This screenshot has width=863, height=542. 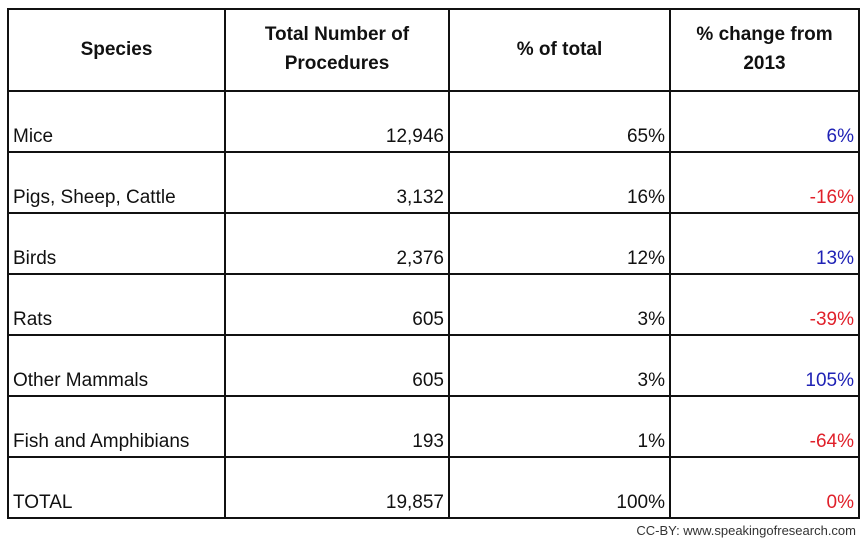 I want to click on credit-text: CC-BY: www.speakingofresearch.com, so click(x=746, y=530).